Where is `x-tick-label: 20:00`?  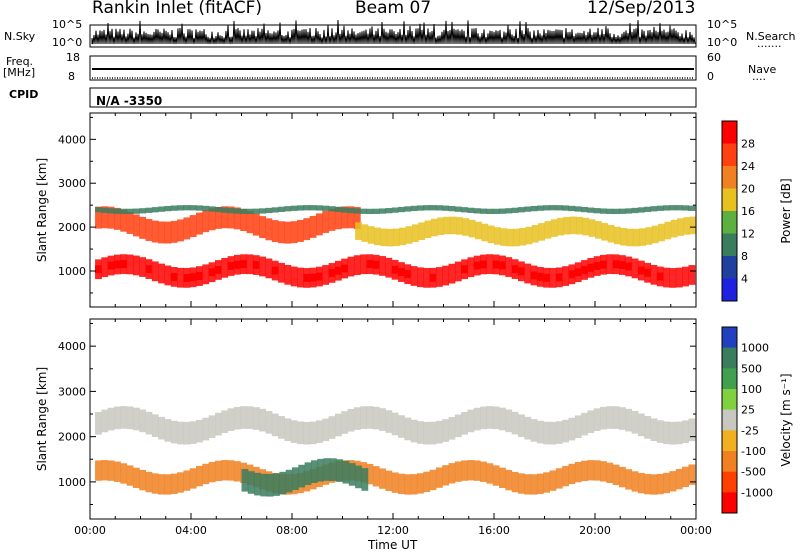 x-tick-label: 20:00 is located at coordinates (595, 530).